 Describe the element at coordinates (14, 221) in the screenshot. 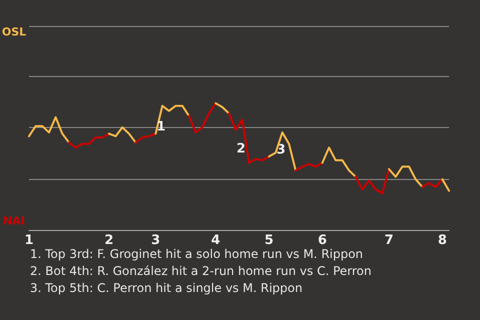

I see `text: NAI` at that location.